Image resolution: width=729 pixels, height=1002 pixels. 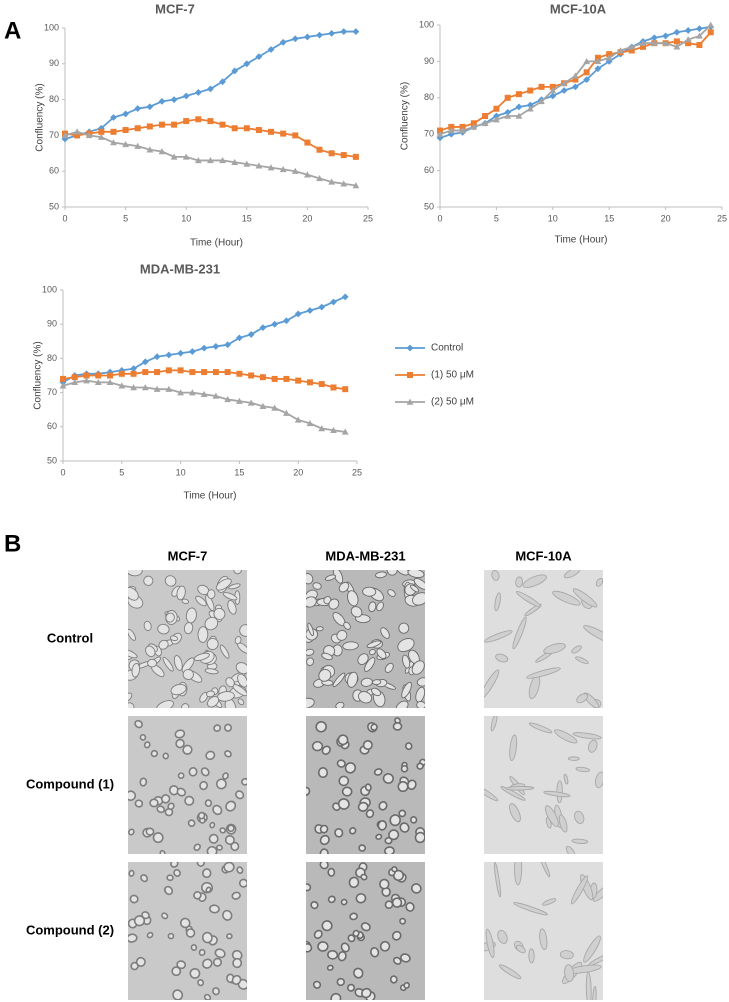 What do you see at coordinates (12, 30) in the screenshot?
I see `panel-label: A` at bounding box center [12, 30].